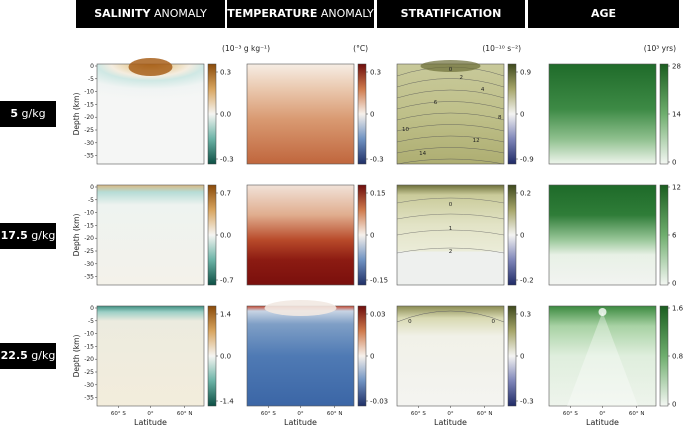 The height and width of the screenshot is (426, 685). I want to click on age-r3-colorbar-tick-label: 1.6, so click(678, 309).